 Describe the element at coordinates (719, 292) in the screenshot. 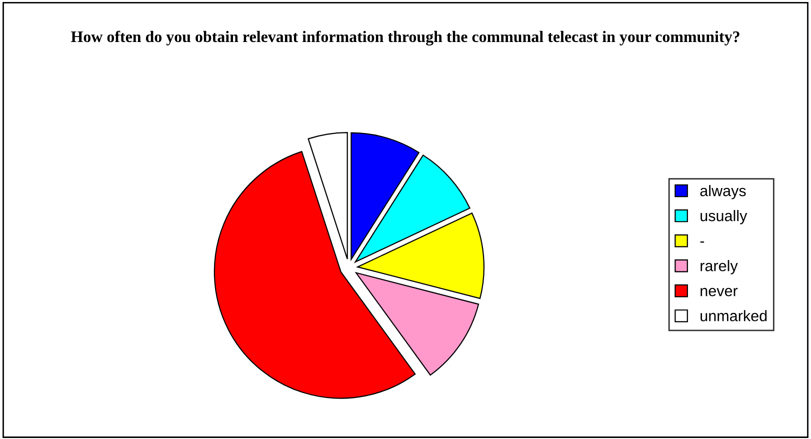

I see `legend-label: never` at that location.